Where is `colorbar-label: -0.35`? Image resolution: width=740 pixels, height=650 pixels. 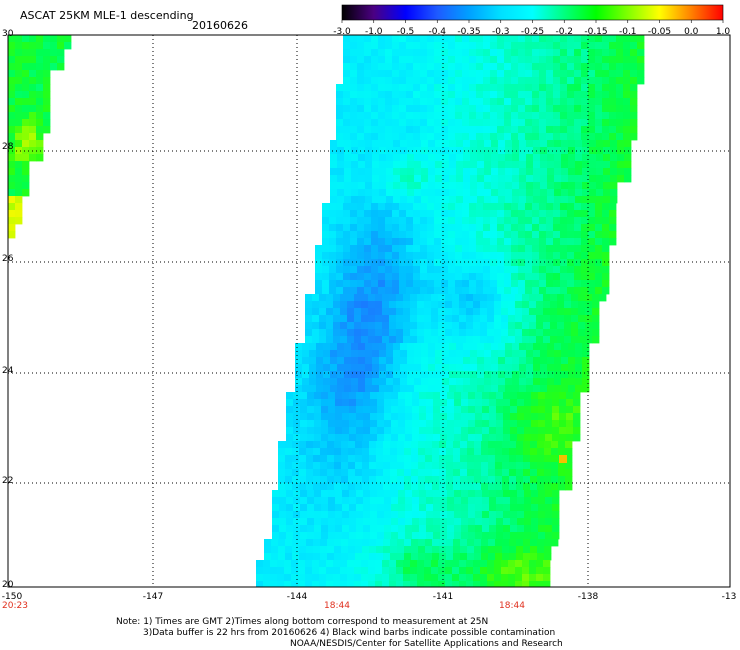 colorbar-label: -0.35 is located at coordinates (469, 32).